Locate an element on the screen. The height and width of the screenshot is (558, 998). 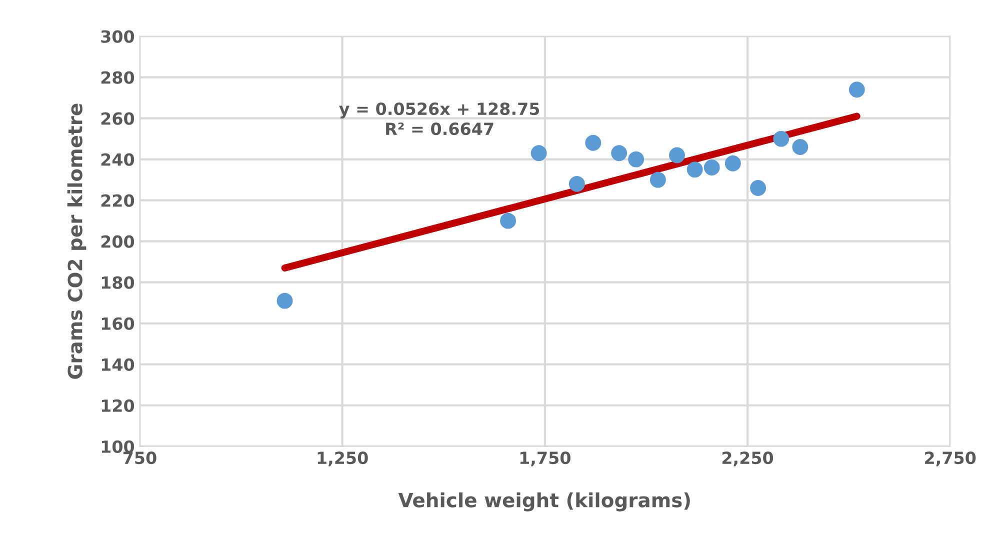
y-tick-label: 180 is located at coordinates (118, 282).